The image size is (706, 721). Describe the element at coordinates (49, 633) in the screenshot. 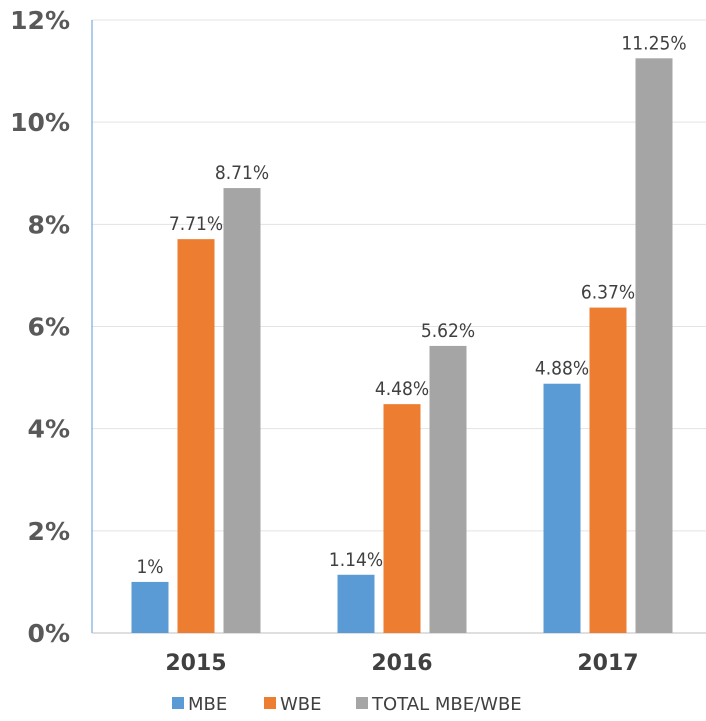

I see `y-tick-label: 0%` at that location.